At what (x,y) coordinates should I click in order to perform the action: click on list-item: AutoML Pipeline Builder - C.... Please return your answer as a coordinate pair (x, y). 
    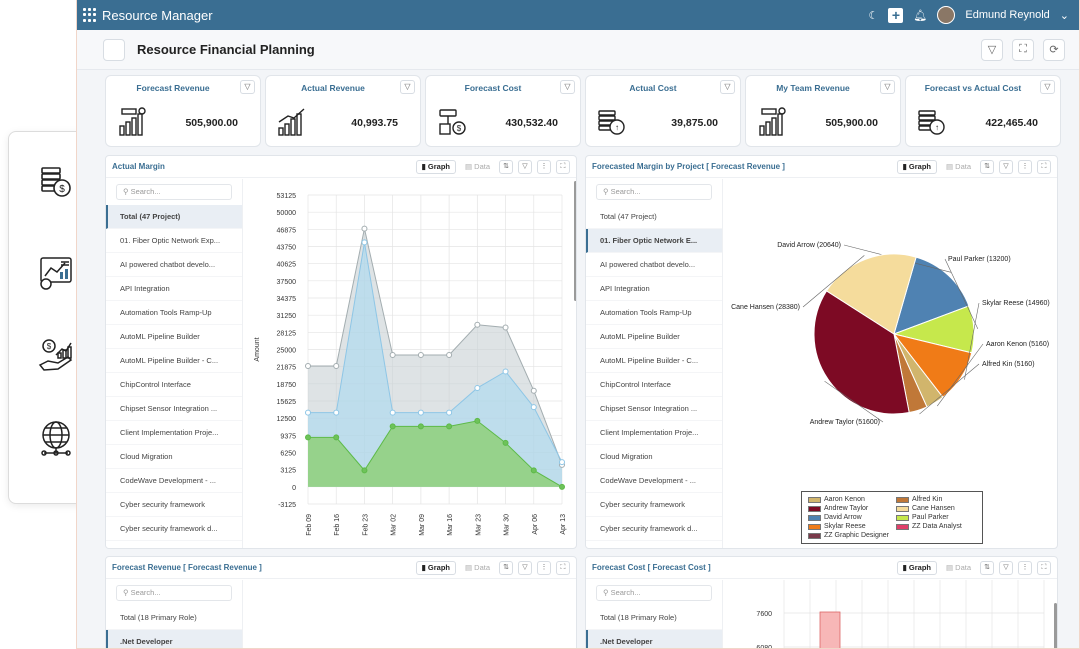
    Looking at the image, I should click on (174, 361).